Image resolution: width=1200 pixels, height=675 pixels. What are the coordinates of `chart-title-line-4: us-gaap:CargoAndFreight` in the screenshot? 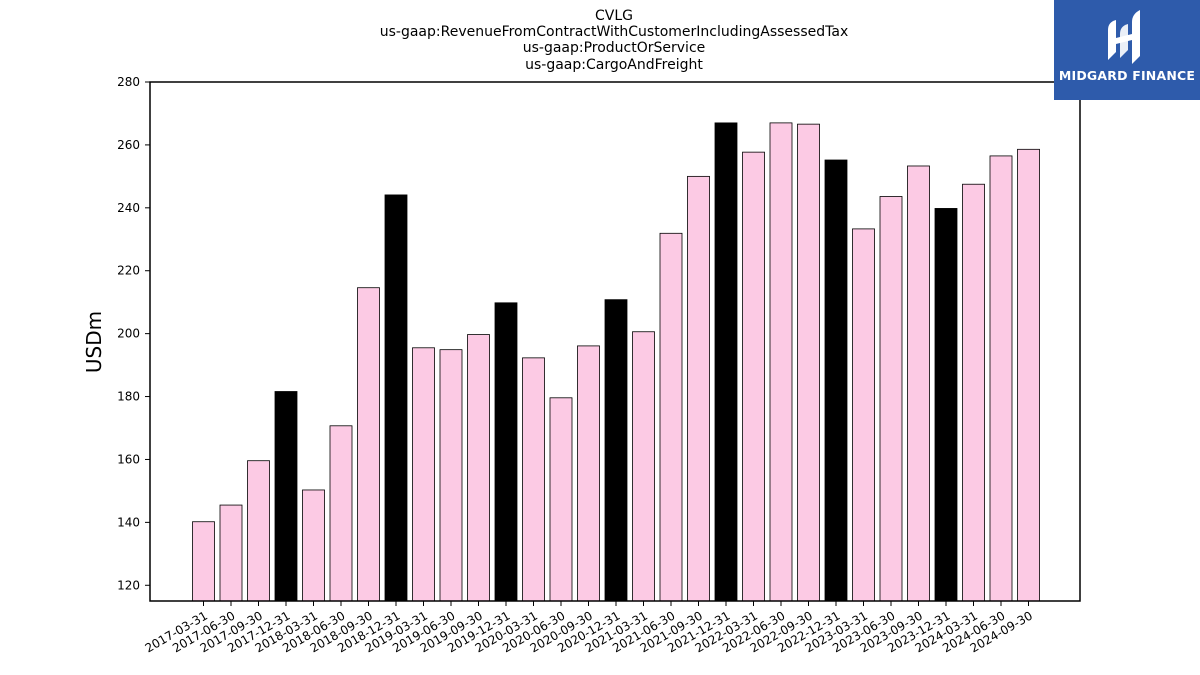 It's located at (614, 65).